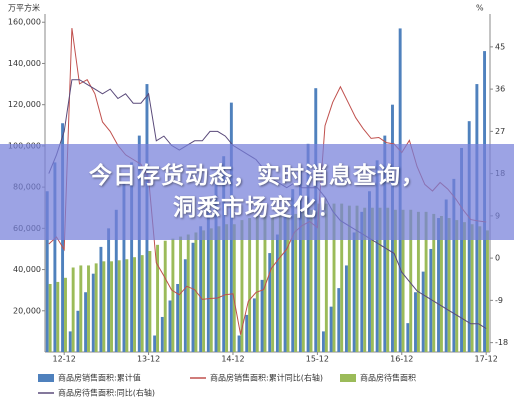 This screenshot has height=400, width=514. What do you see at coordinates (257, 176) in the screenshot?
I see `banner-line: 今日存货动态，实时消息查询，` at bounding box center [257, 176].